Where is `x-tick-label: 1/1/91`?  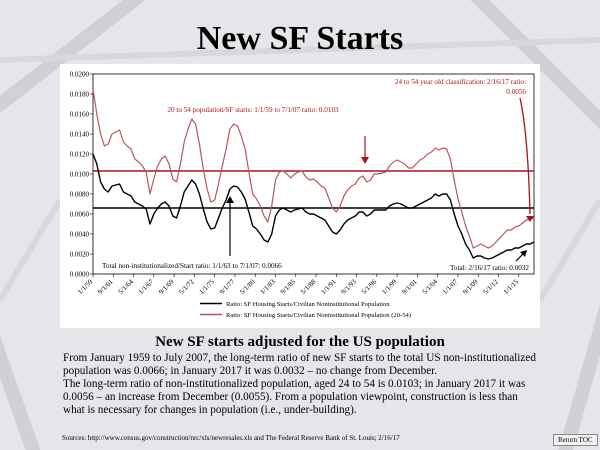 x-tick-label: 1/1/91 is located at coordinates (328, 286).